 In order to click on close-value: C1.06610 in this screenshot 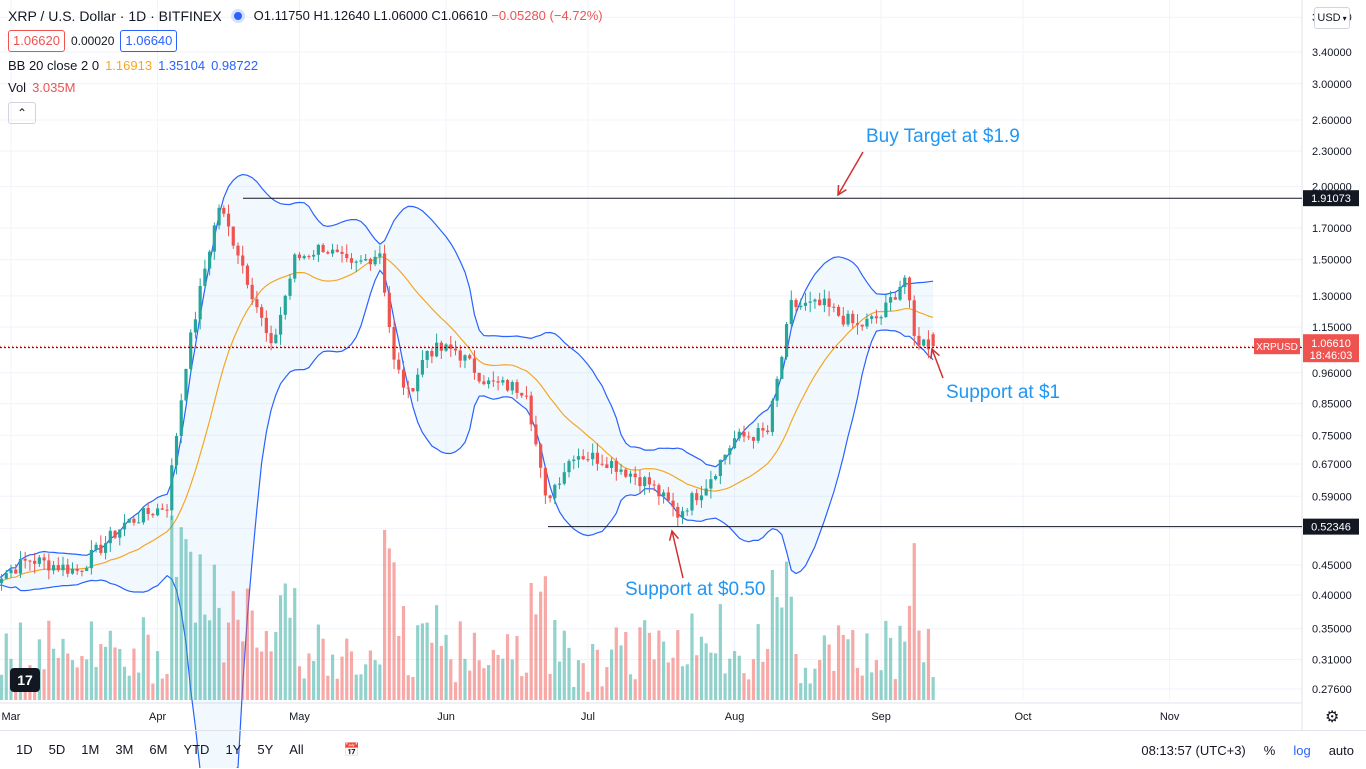, I will do `click(459, 15)`.